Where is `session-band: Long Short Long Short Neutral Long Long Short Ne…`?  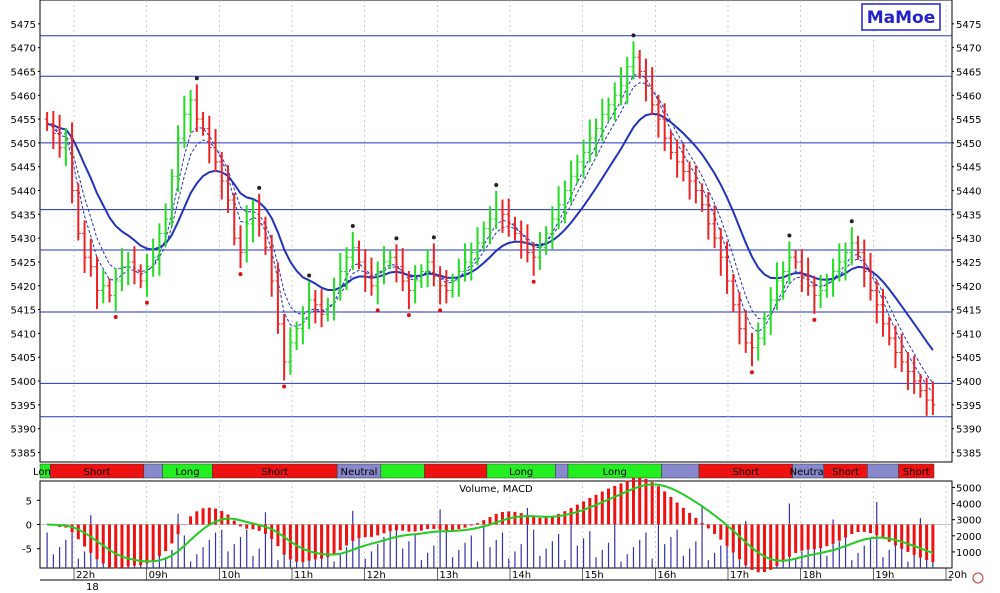 session-band: Long Short Long Short Neutral Long Long Short Ne… is located at coordinates (484, 471).